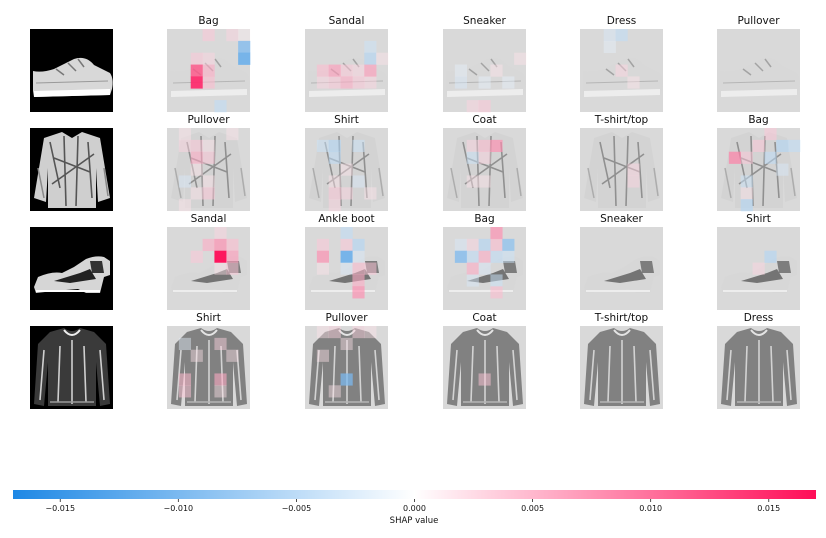  Describe the element at coordinates (484, 21) in the screenshot. I see `panel-title: Sneaker` at that location.